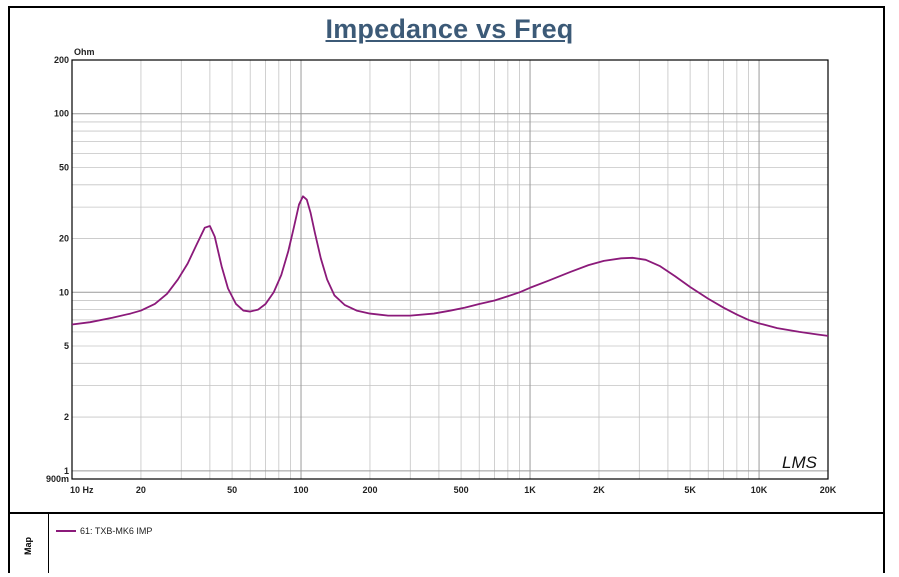 The image size is (899, 577). Describe the element at coordinates (800, 462) in the screenshot. I see `lms-watermark: LMS` at that location.